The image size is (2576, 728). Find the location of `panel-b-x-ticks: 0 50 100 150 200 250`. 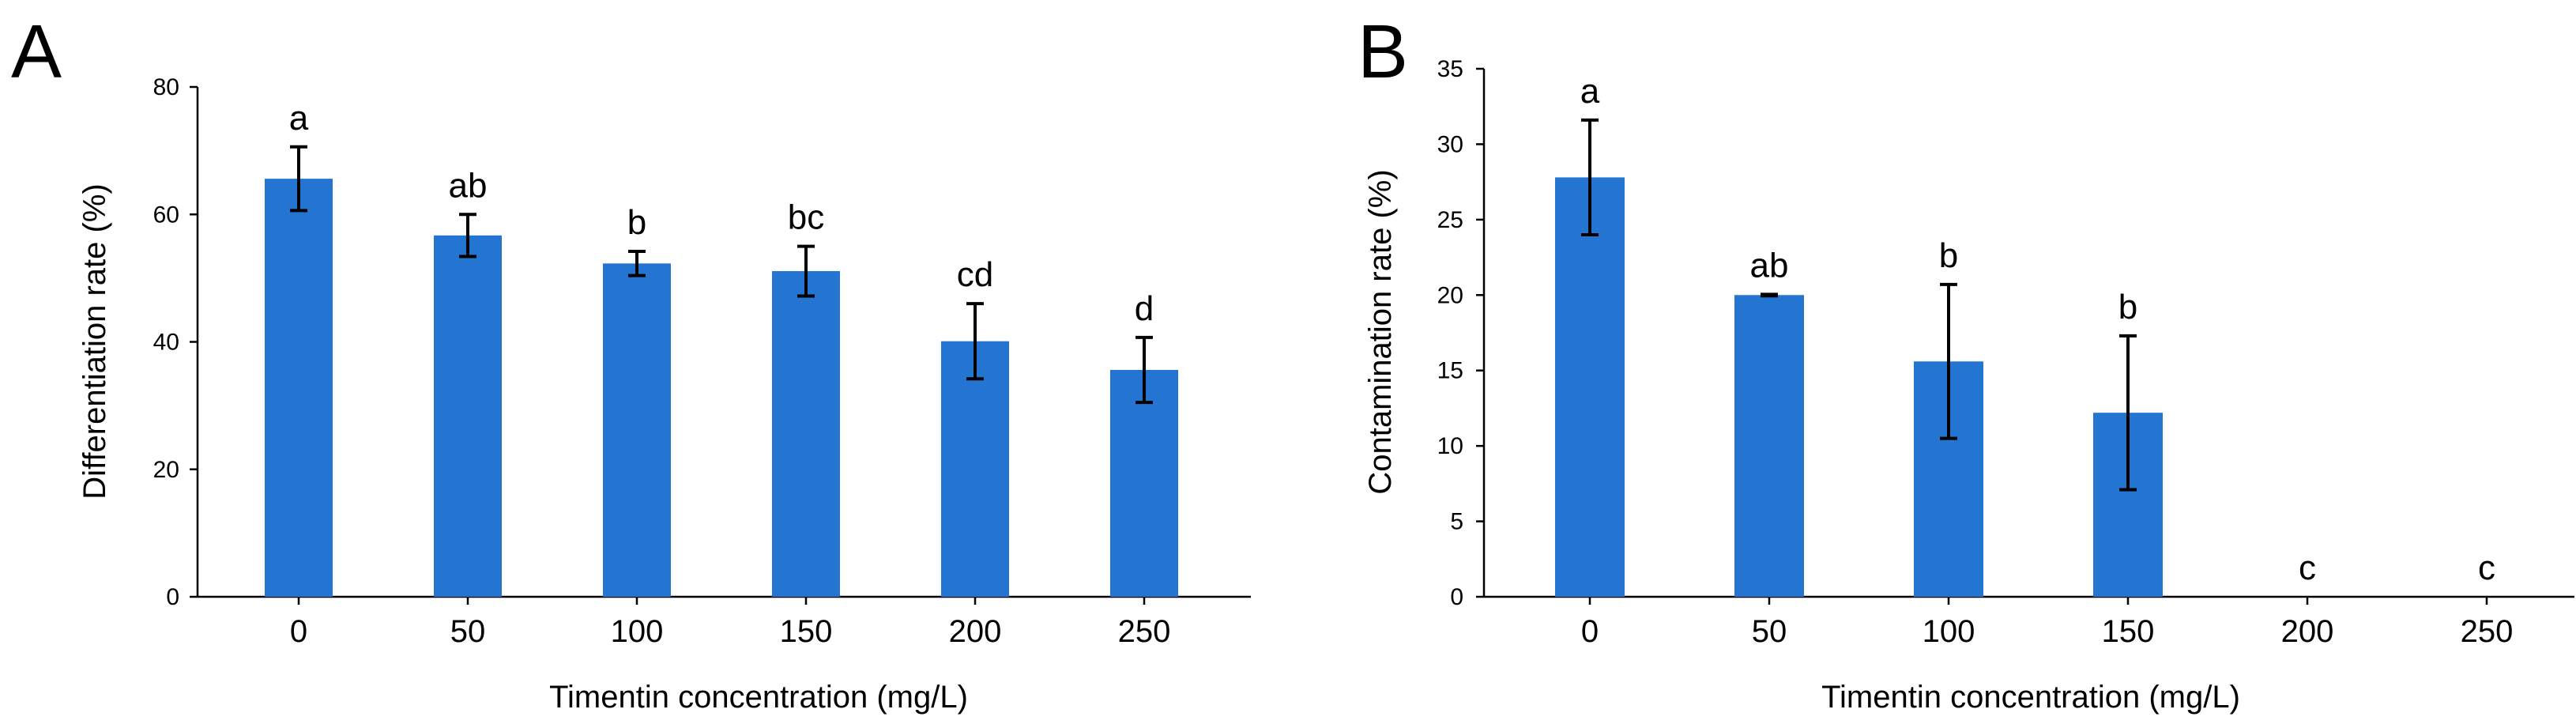

panel-b-x-ticks: 0 50 100 150 200 250 is located at coordinates (2047, 623).